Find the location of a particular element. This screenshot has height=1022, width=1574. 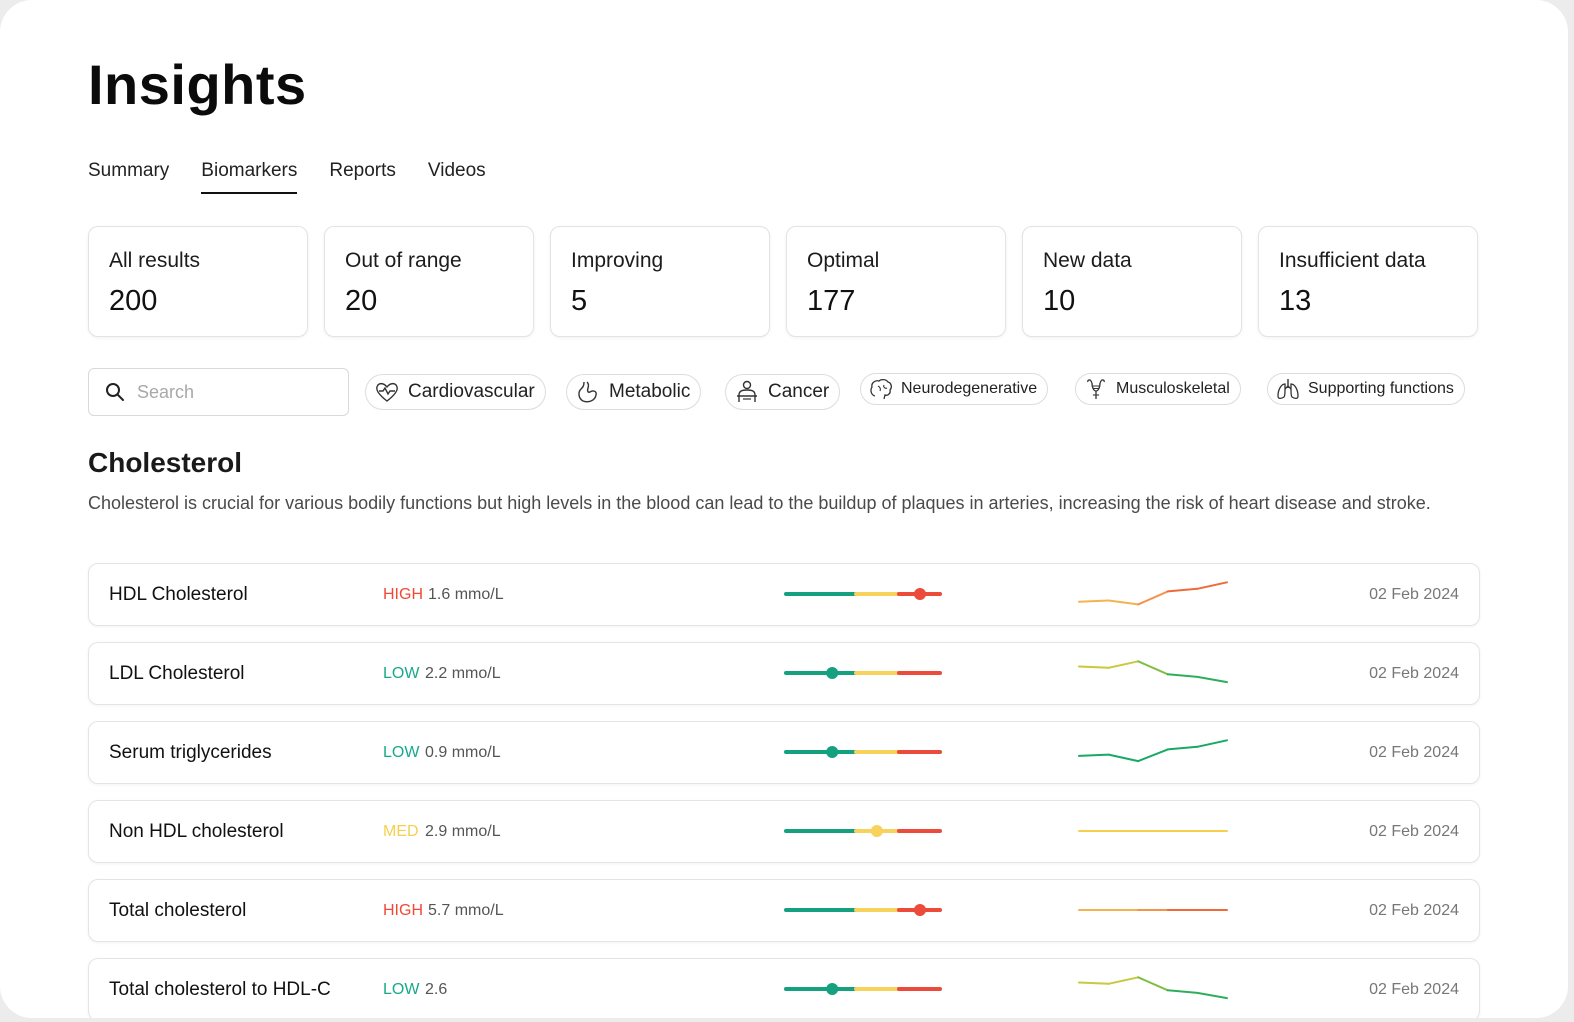

tab-bar: Summary Biomarkers Reports Videos is located at coordinates (287, 177).